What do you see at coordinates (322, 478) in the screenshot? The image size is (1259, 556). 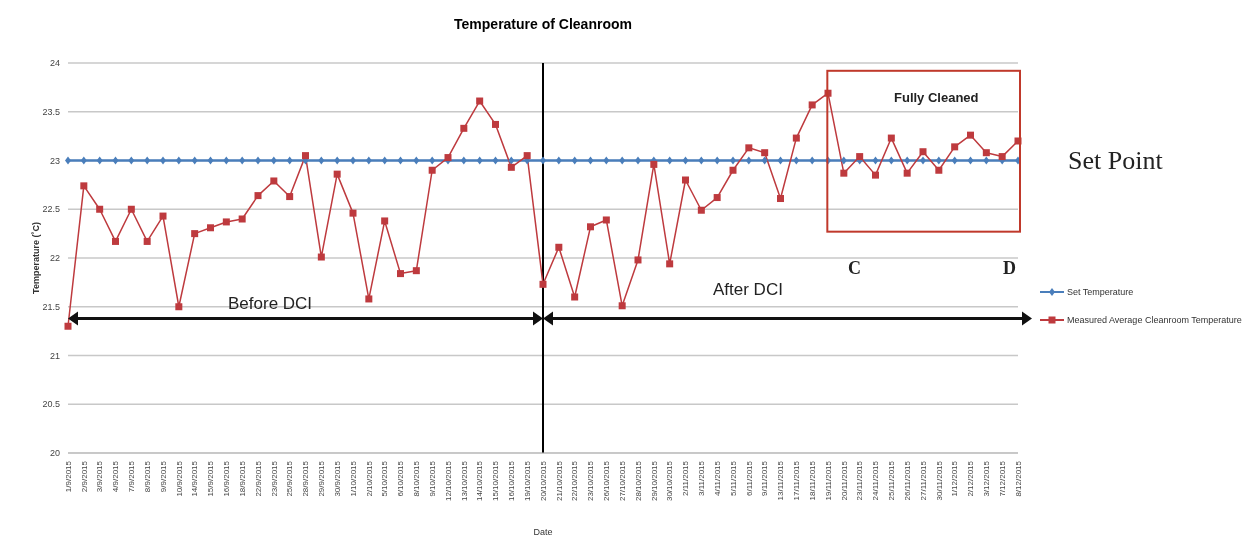 I see `x-tick-label: 29/9/2015` at bounding box center [322, 478].